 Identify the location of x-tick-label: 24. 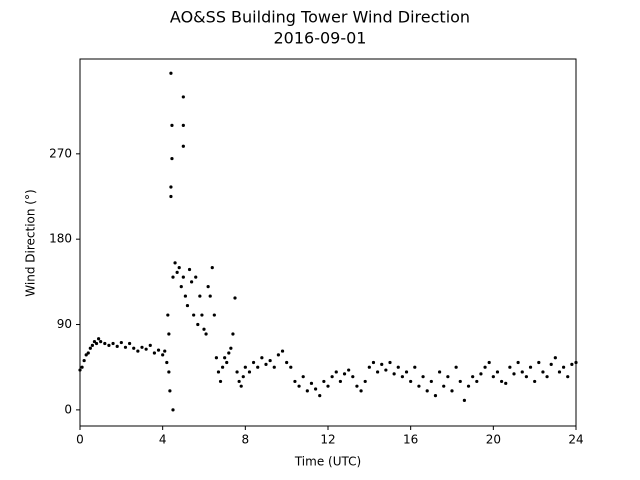
(575, 440).